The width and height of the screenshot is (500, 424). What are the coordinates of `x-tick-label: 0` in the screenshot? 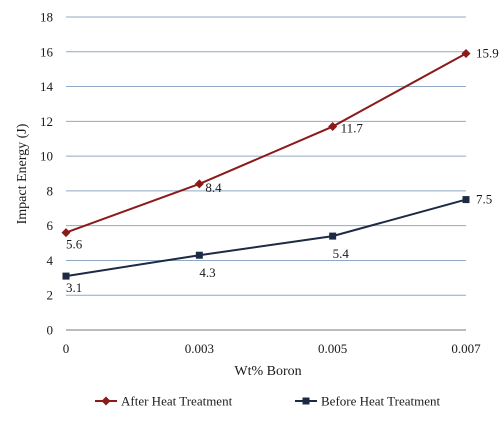 It's located at (66, 348).